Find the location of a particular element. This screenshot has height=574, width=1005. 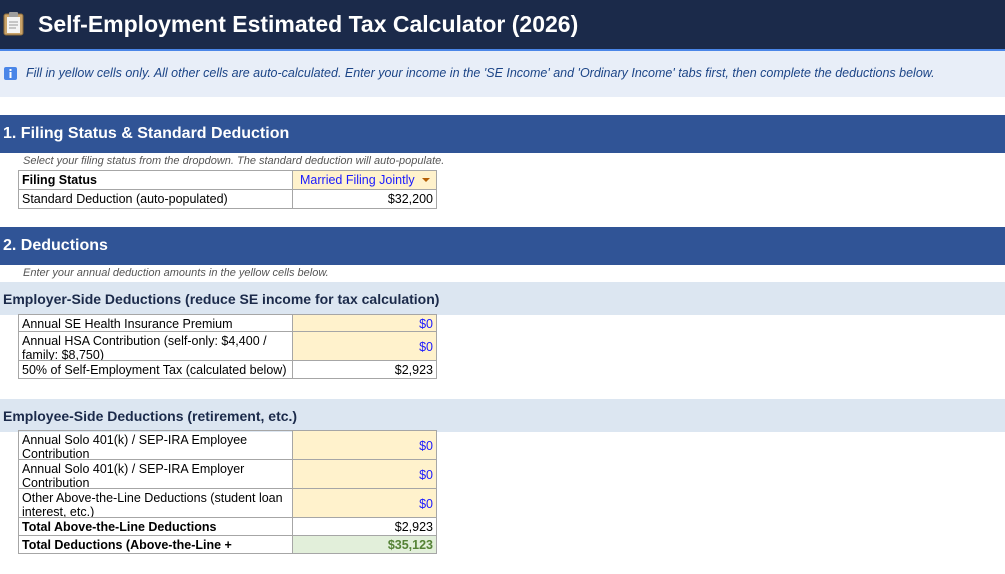

health-insurance-input: $0 is located at coordinates (364, 323).